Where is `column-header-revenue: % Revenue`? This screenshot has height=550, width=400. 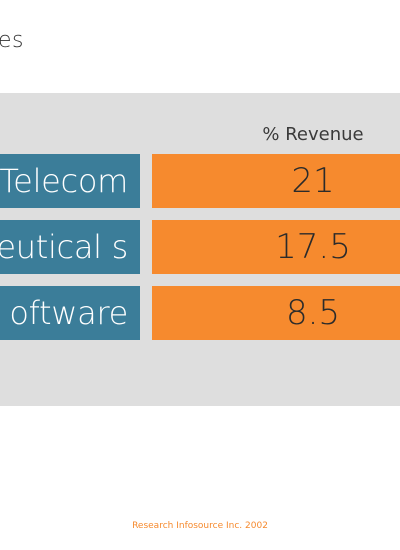
column-header-revenue: % Revenue is located at coordinates (313, 134).